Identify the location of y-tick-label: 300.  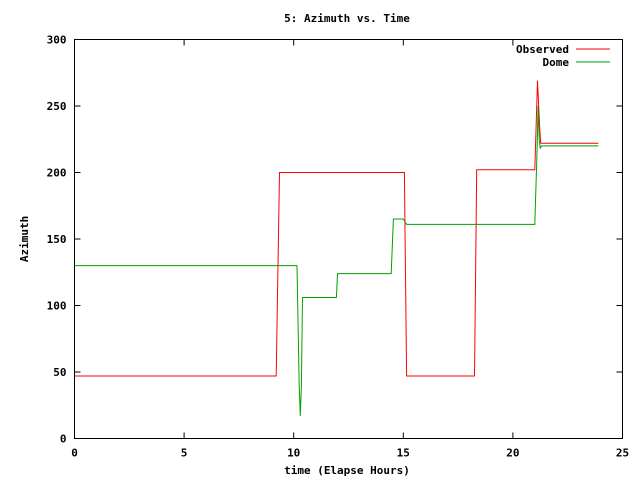
(57, 40).